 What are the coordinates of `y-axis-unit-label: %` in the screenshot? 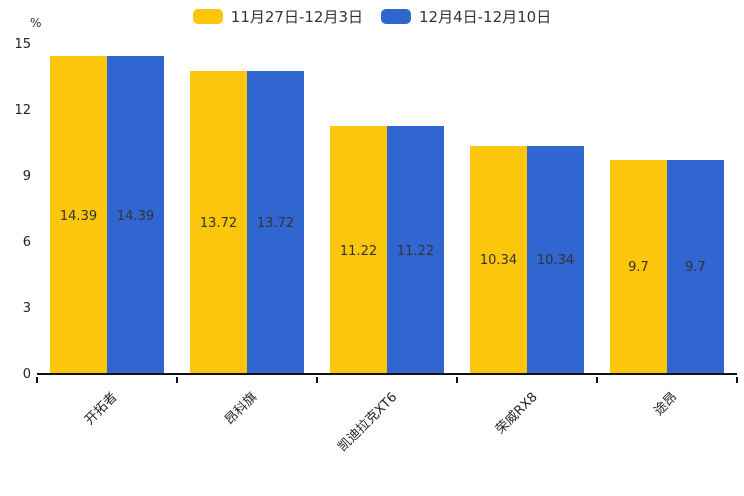 It's located at (36, 23).